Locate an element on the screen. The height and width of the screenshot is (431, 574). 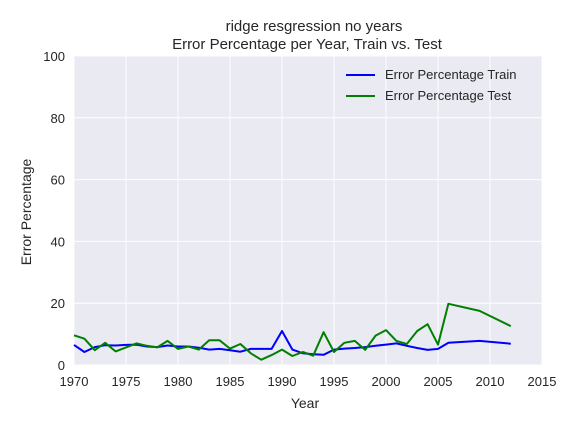
x-tick-label: 2005 is located at coordinates (438, 381).